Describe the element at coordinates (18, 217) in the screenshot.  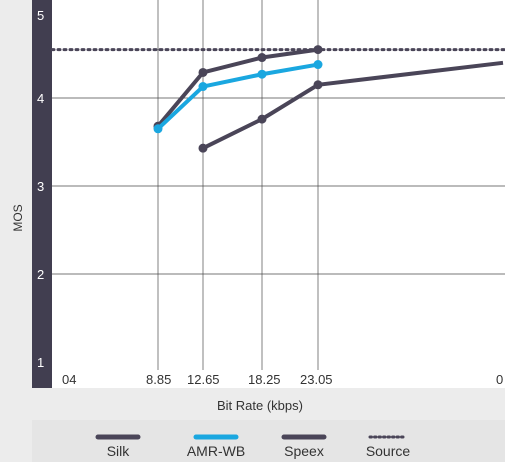
I see `y-axis-title: MOS` at that location.